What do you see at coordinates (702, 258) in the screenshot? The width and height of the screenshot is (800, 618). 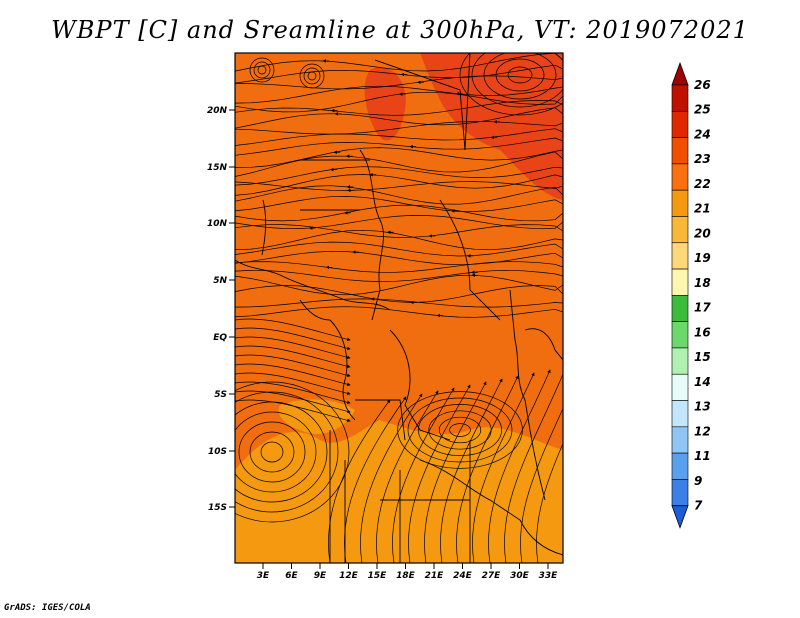 I see `colorbar-label: 19` at bounding box center [702, 258].